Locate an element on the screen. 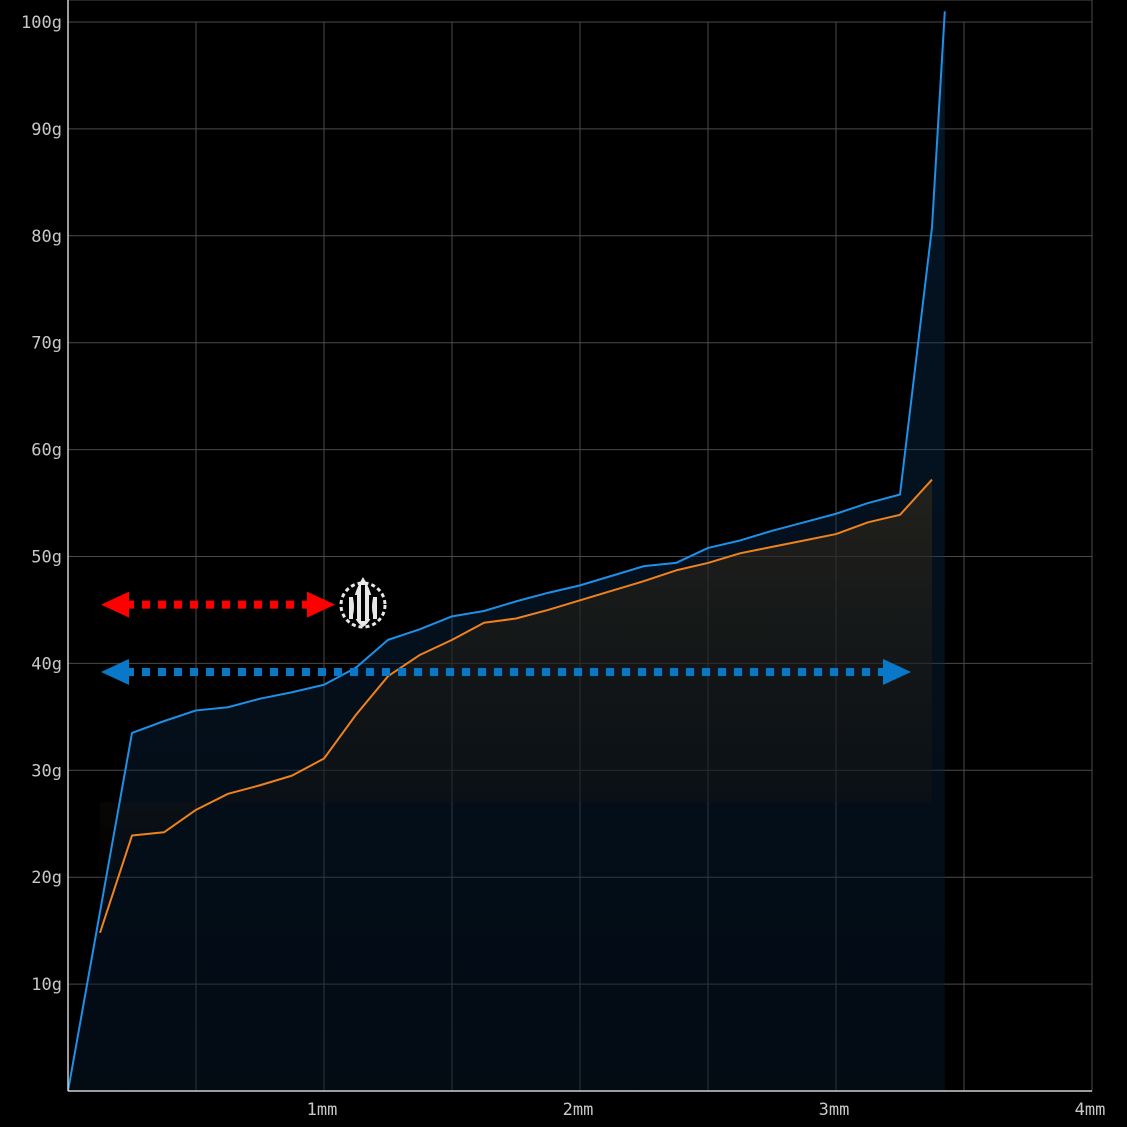  y-tick-label: 40g is located at coordinates (46, 664).